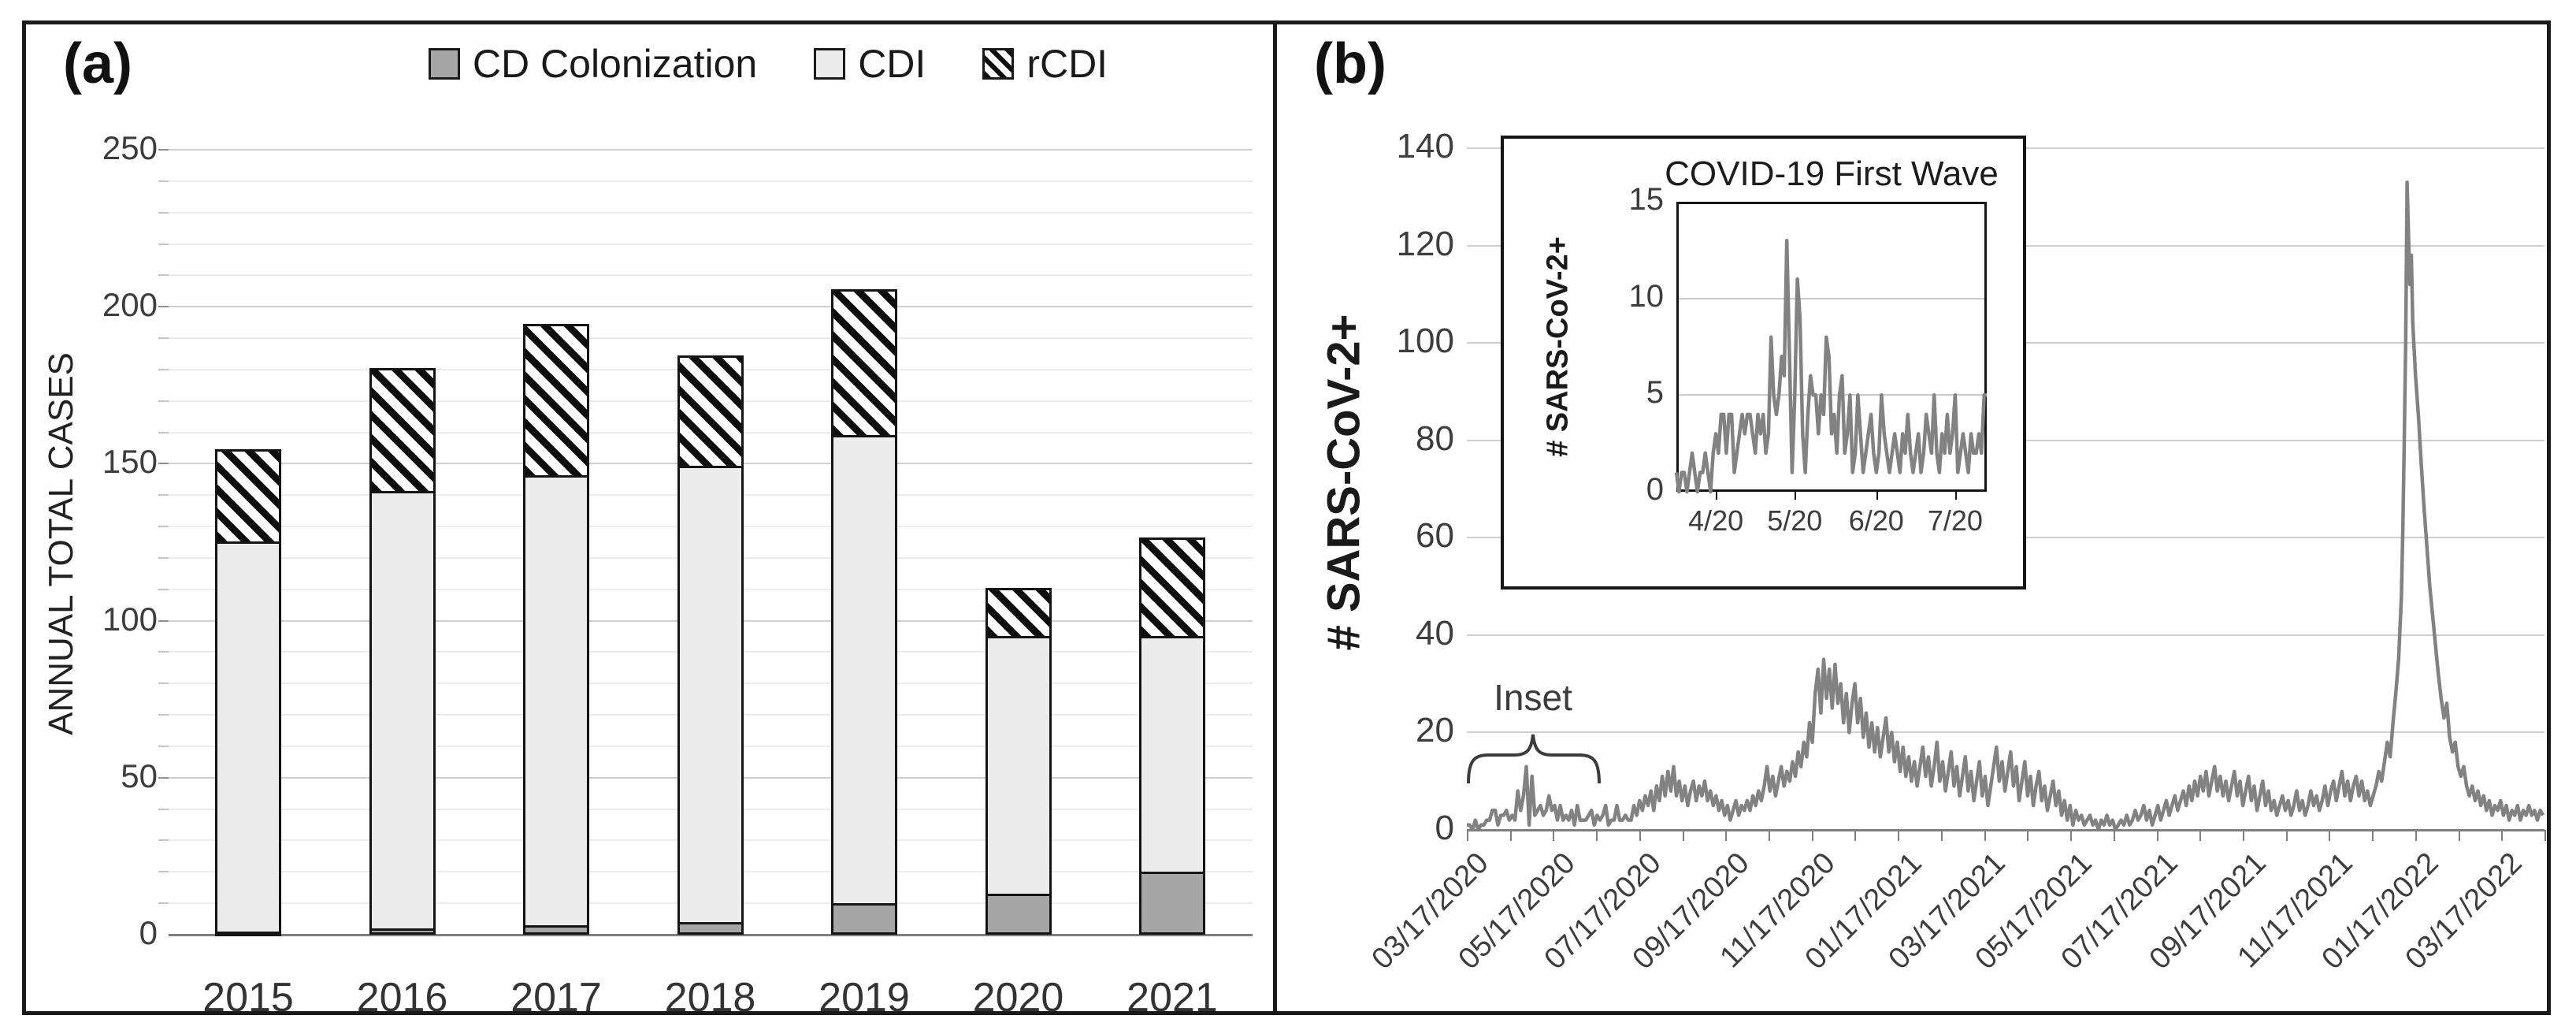  Describe the element at coordinates (1425, 341) in the screenshot. I see `y-tick-label: 100` at that location.